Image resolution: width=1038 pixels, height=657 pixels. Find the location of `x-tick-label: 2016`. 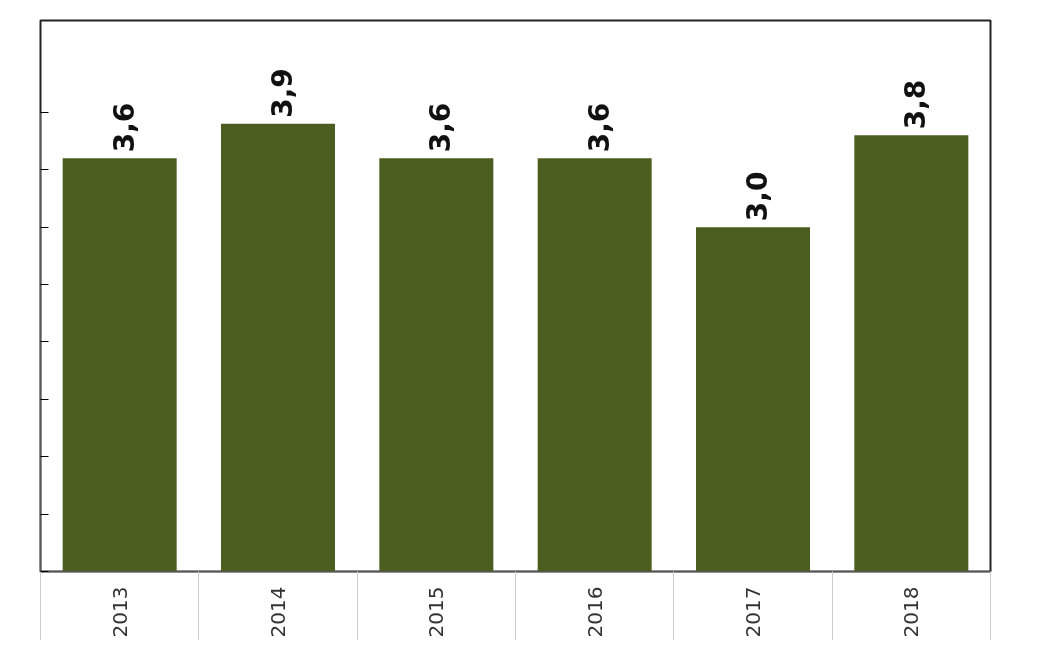

x-tick-label: 2016 is located at coordinates (594, 612).